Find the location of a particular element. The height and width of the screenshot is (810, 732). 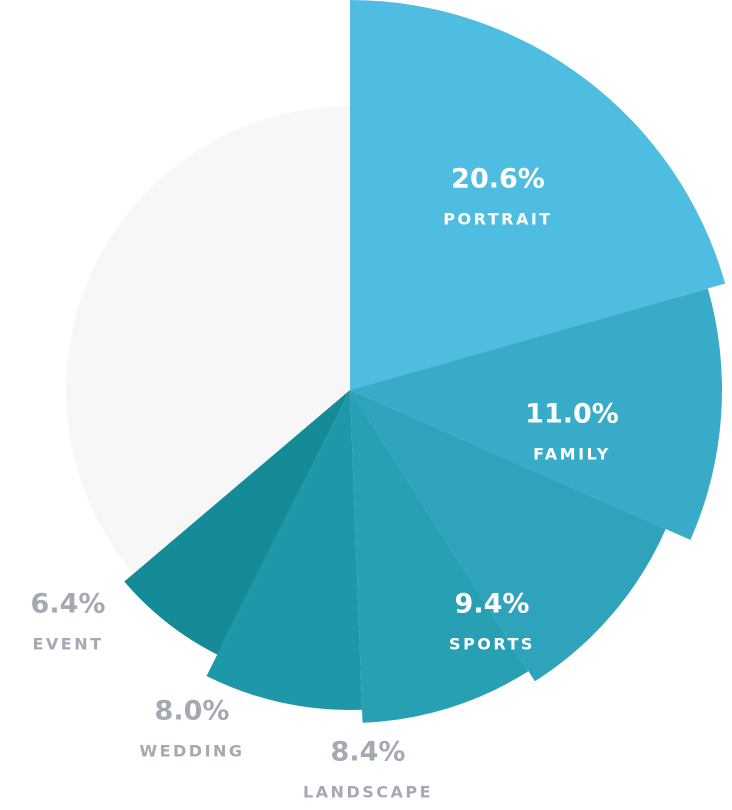

category-label: SPORTS is located at coordinates (492, 644).